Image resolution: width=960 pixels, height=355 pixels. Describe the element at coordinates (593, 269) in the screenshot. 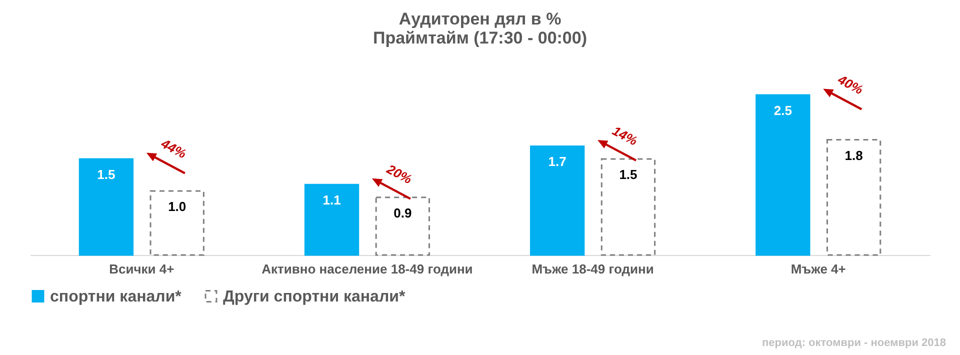

I see `x-tick-label: Мъже 18-49 години` at that location.